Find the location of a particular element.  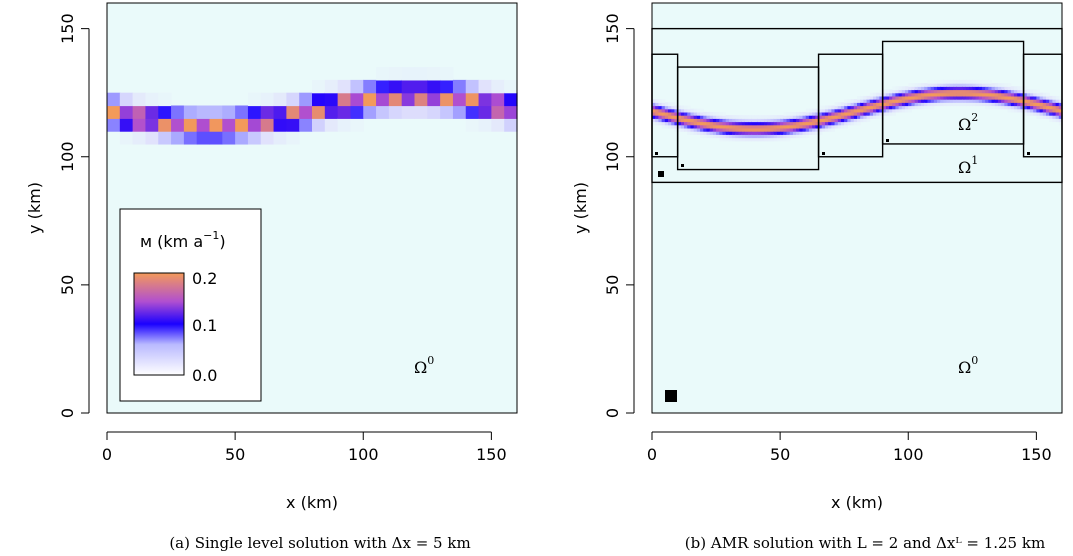

panel-a-legend: м (km a−1) 0.2 0.1 0.0 is located at coordinates (190, 305).